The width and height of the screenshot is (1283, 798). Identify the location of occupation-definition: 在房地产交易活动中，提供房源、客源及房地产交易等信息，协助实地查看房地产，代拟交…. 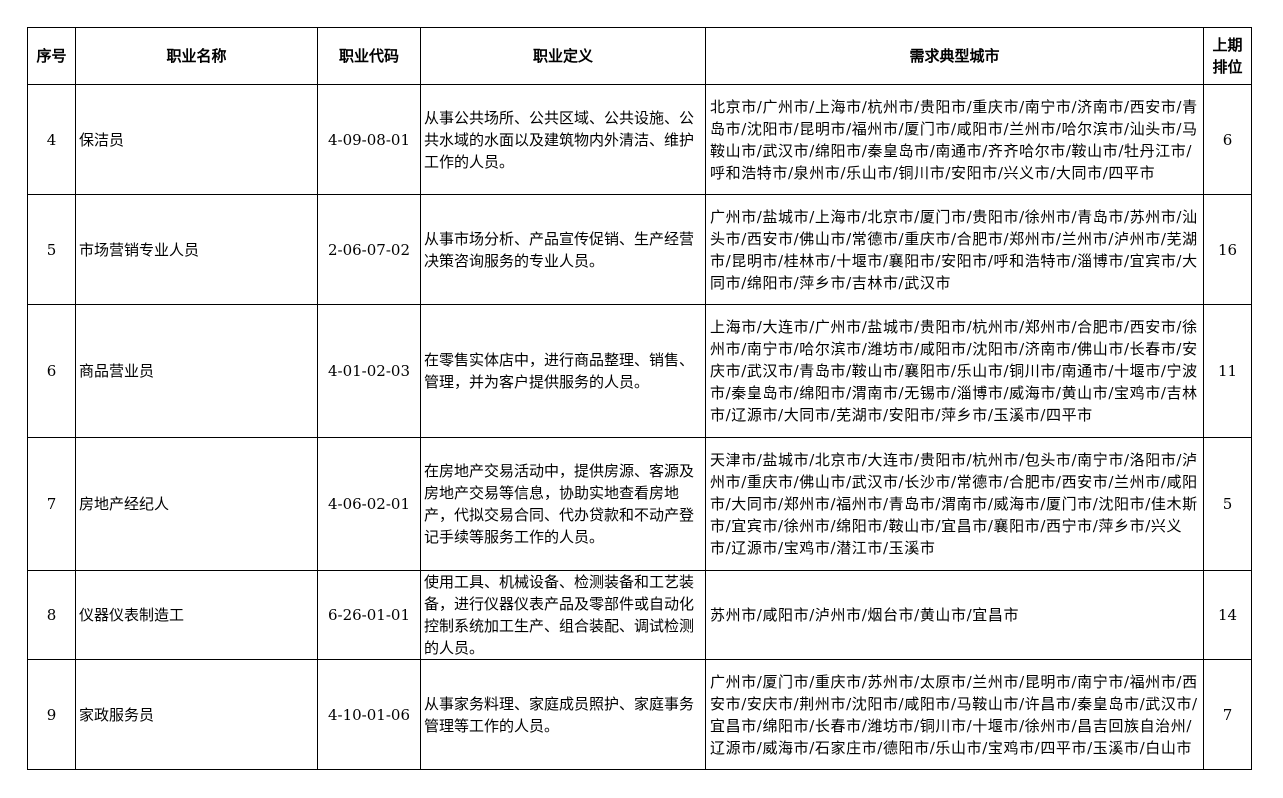
(563, 504).